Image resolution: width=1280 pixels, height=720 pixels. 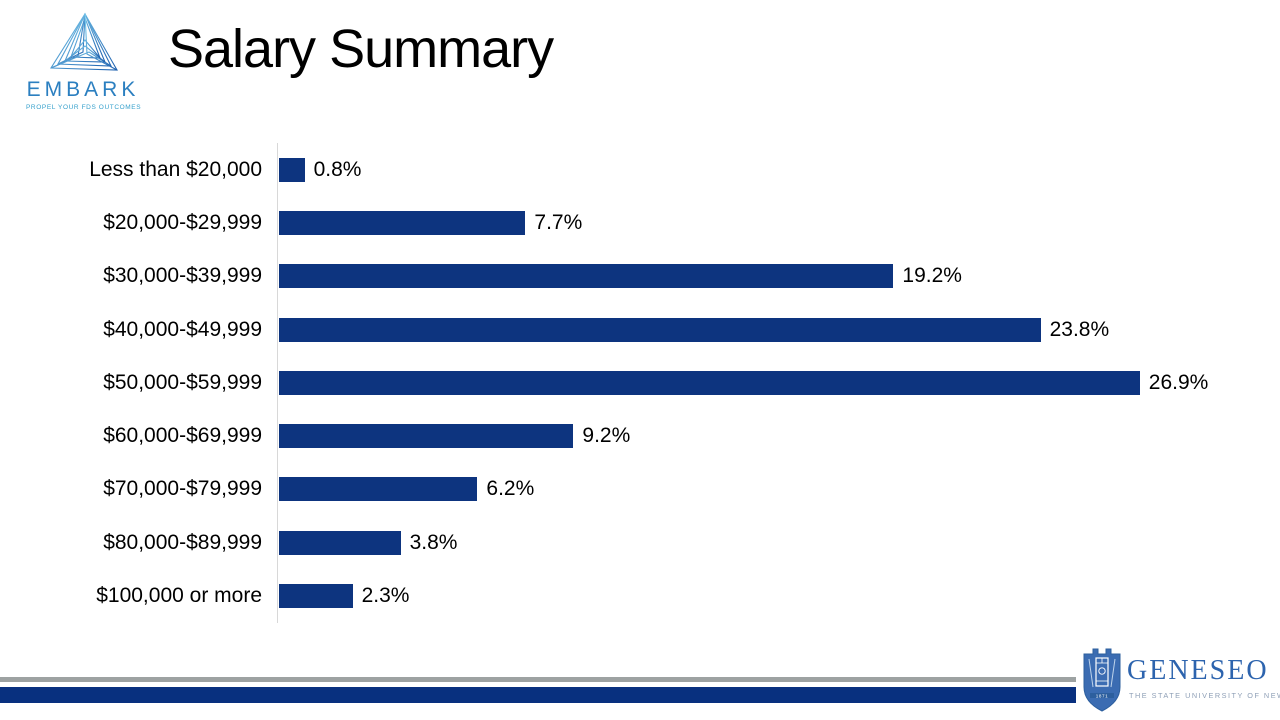 What do you see at coordinates (606, 436) in the screenshot?
I see `value-label: 9.2%` at bounding box center [606, 436].